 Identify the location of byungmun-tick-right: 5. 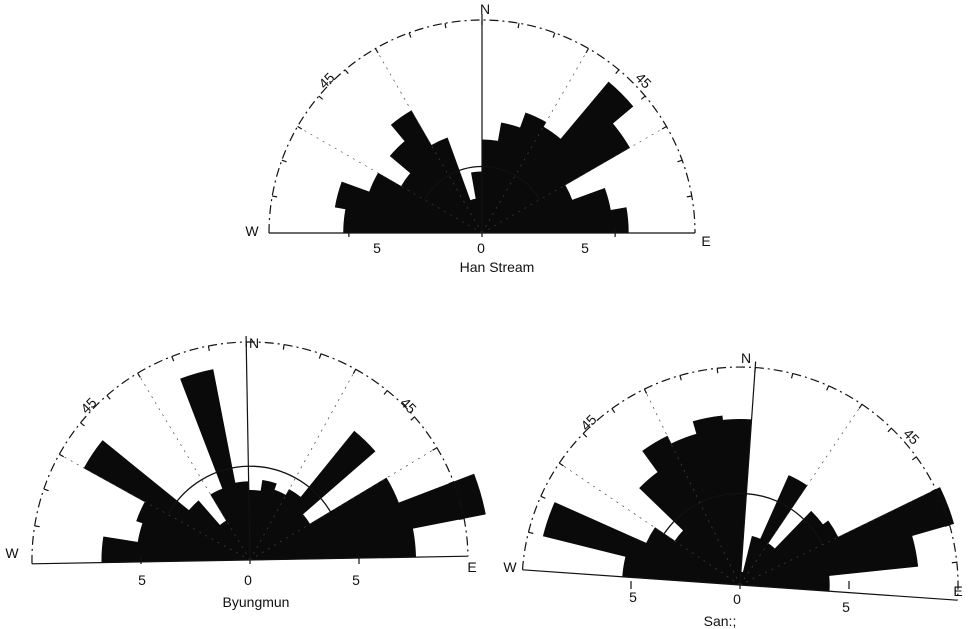
(356, 580).